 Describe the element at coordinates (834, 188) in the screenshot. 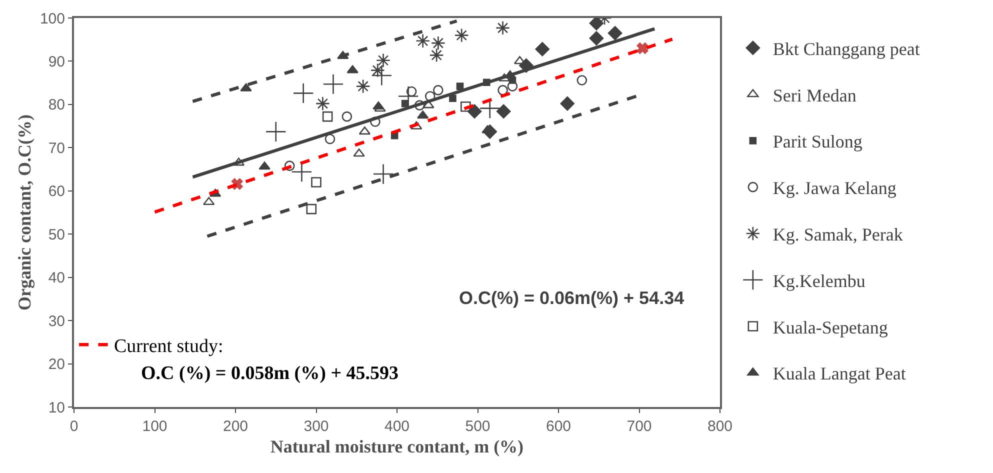

I see `legend-label: Kg. Jawa Kelang` at that location.